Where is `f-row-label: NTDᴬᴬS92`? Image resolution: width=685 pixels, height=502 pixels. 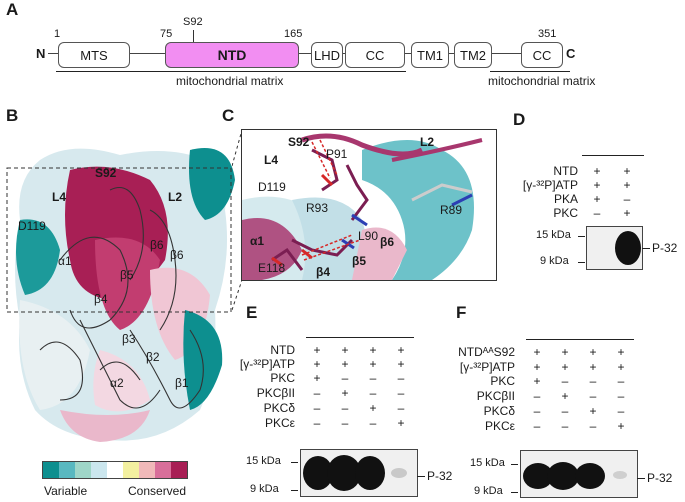
f-row-label: NTDᴬᴬS92 is located at coordinates (486, 352).